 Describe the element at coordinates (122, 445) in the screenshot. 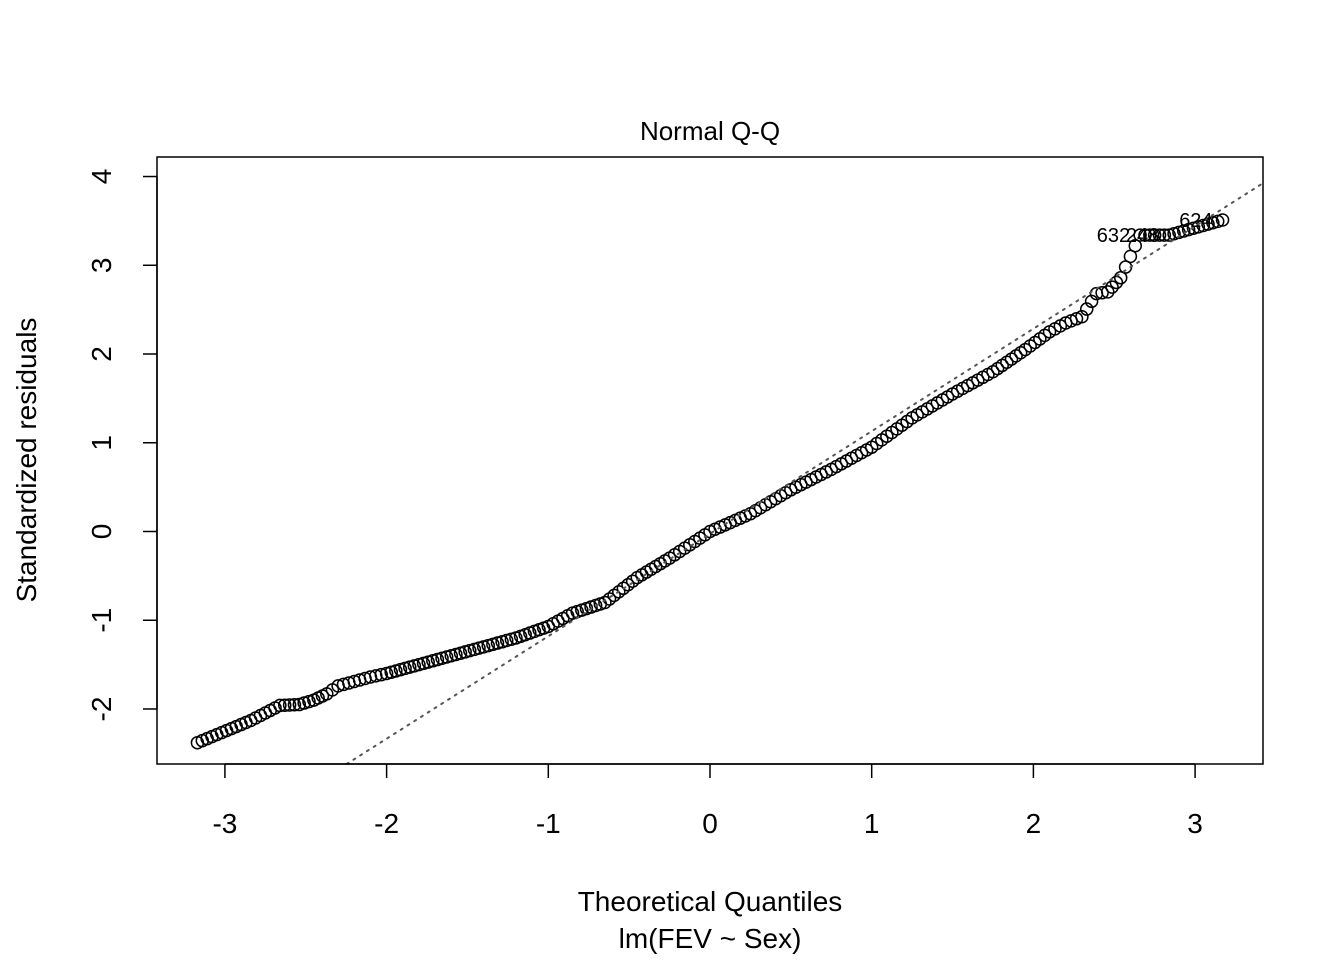

I see `y-axis: -2 -1 0 1 2 3 4` at that location.